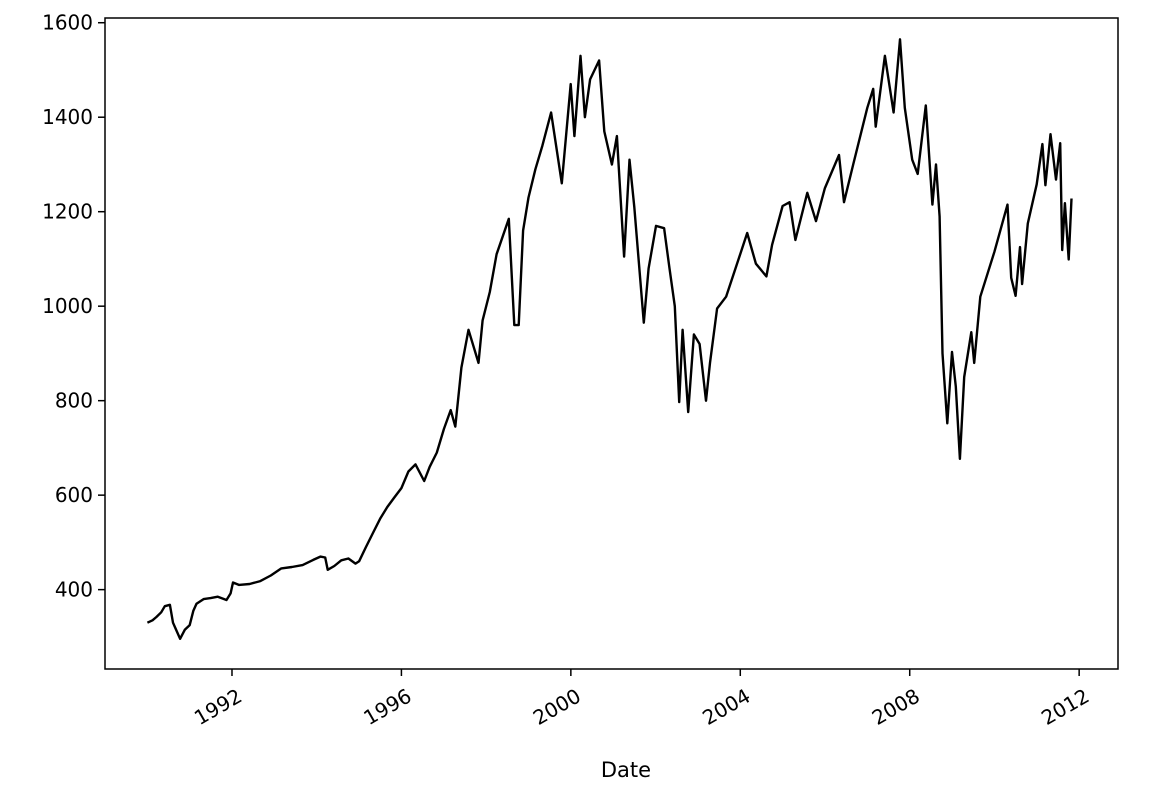  What do you see at coordinates (1065, 707) in the screenshot?
I see `x-tick-label: 2012` at bounding box center [1065, 707].